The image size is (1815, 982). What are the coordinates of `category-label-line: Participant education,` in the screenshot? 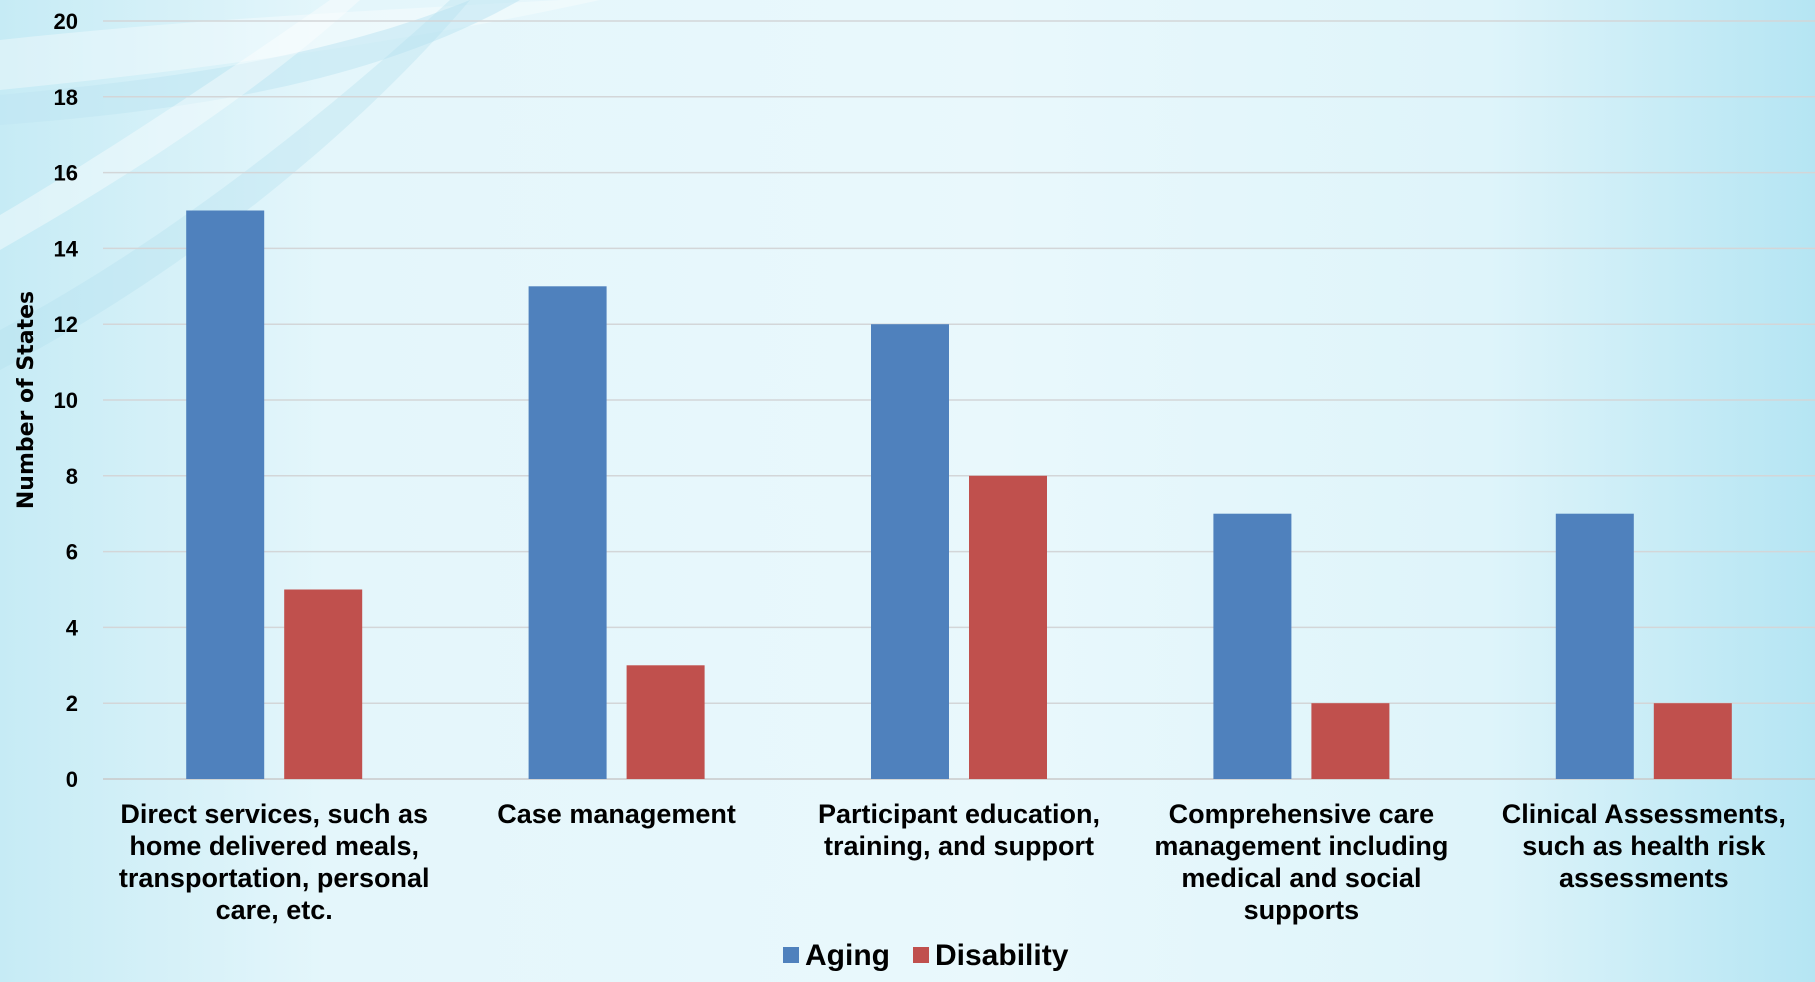 It's located at (959, 814).